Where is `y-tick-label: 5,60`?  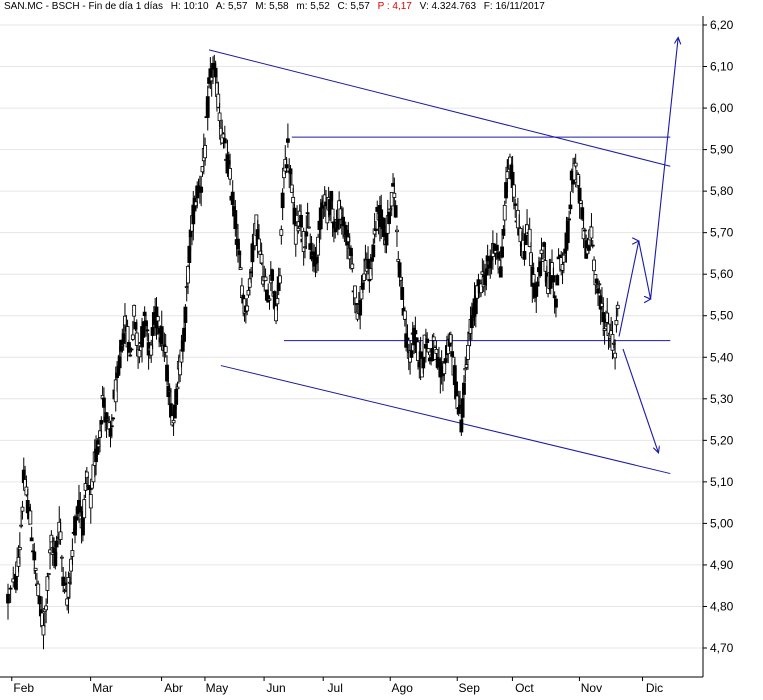
y-tick-label: 5,60 is located at coordinates (722, 274).